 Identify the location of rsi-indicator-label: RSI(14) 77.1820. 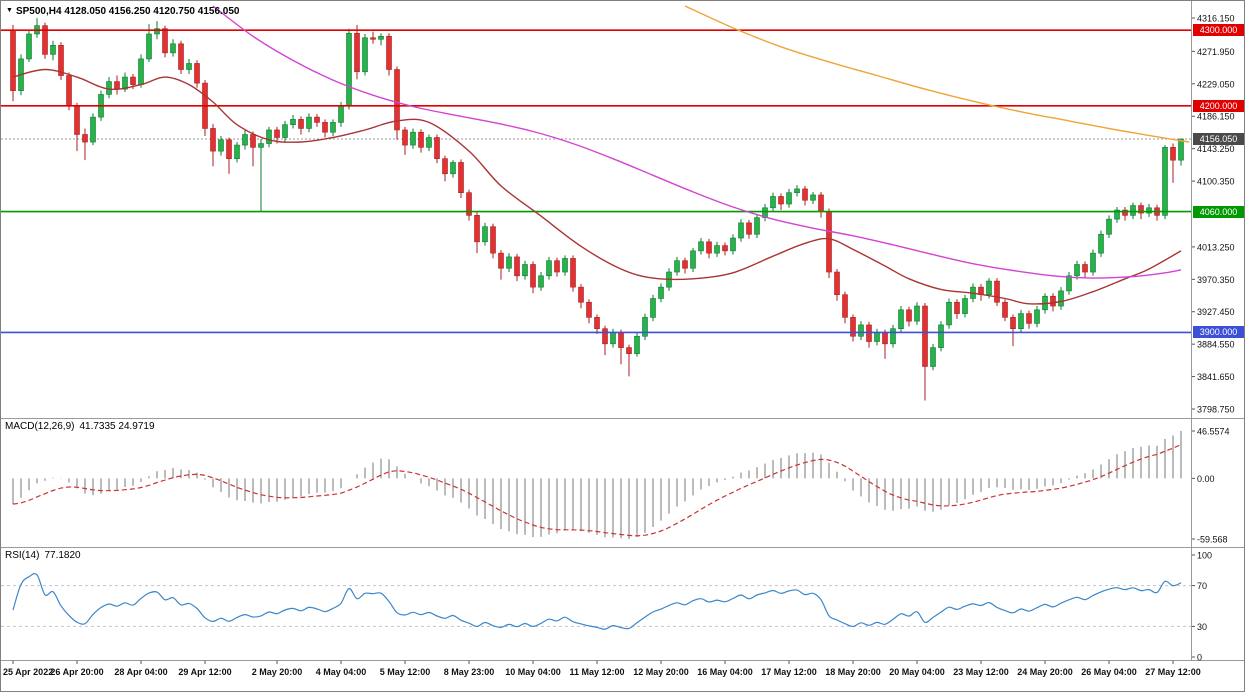
(43, 555).